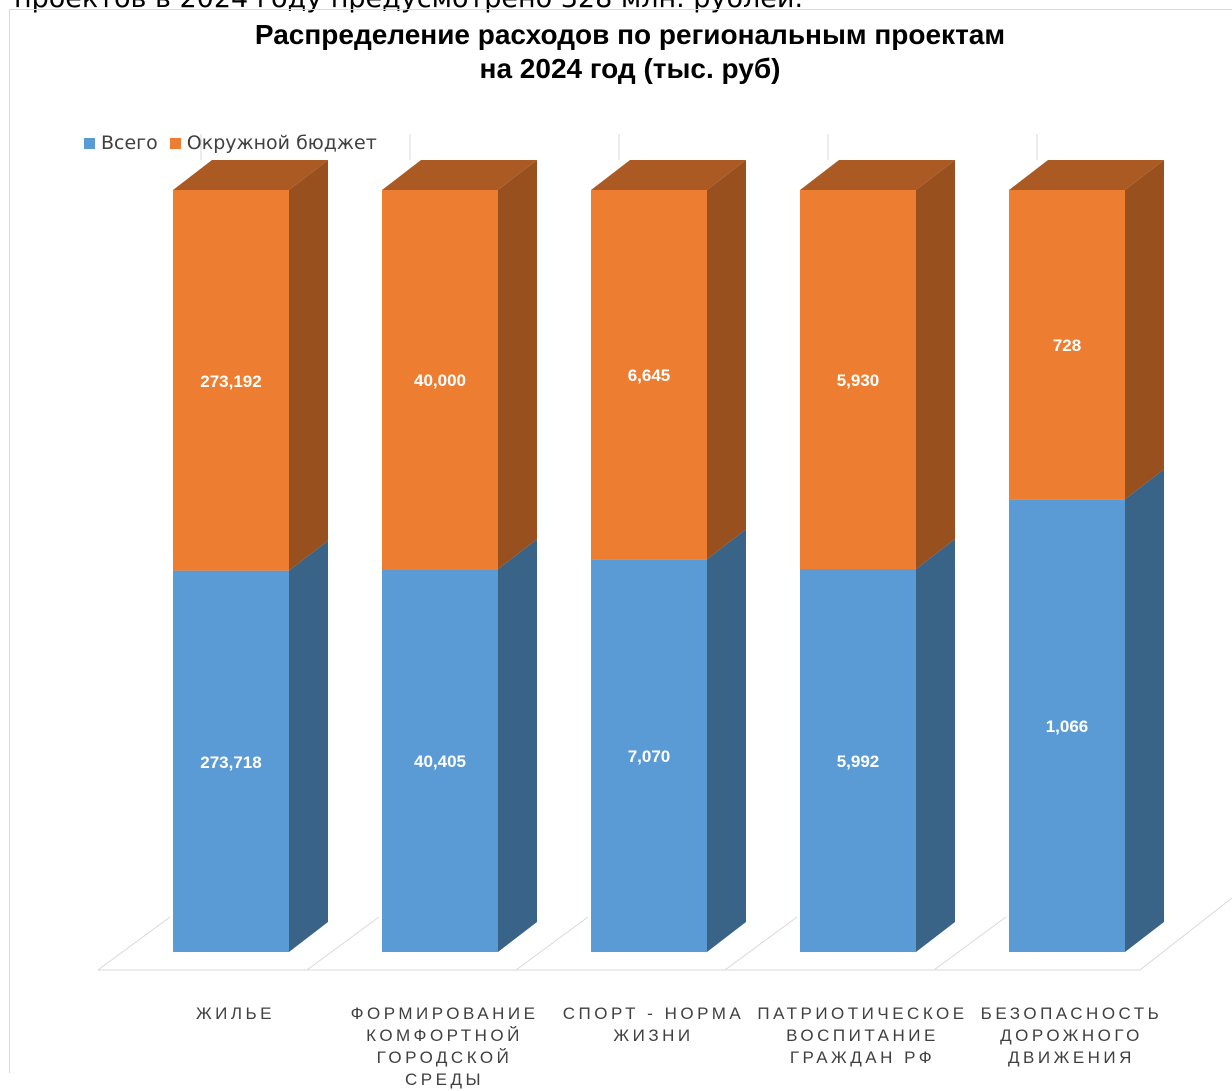  I want to click on legend-swatch-total, so click(89, 143).